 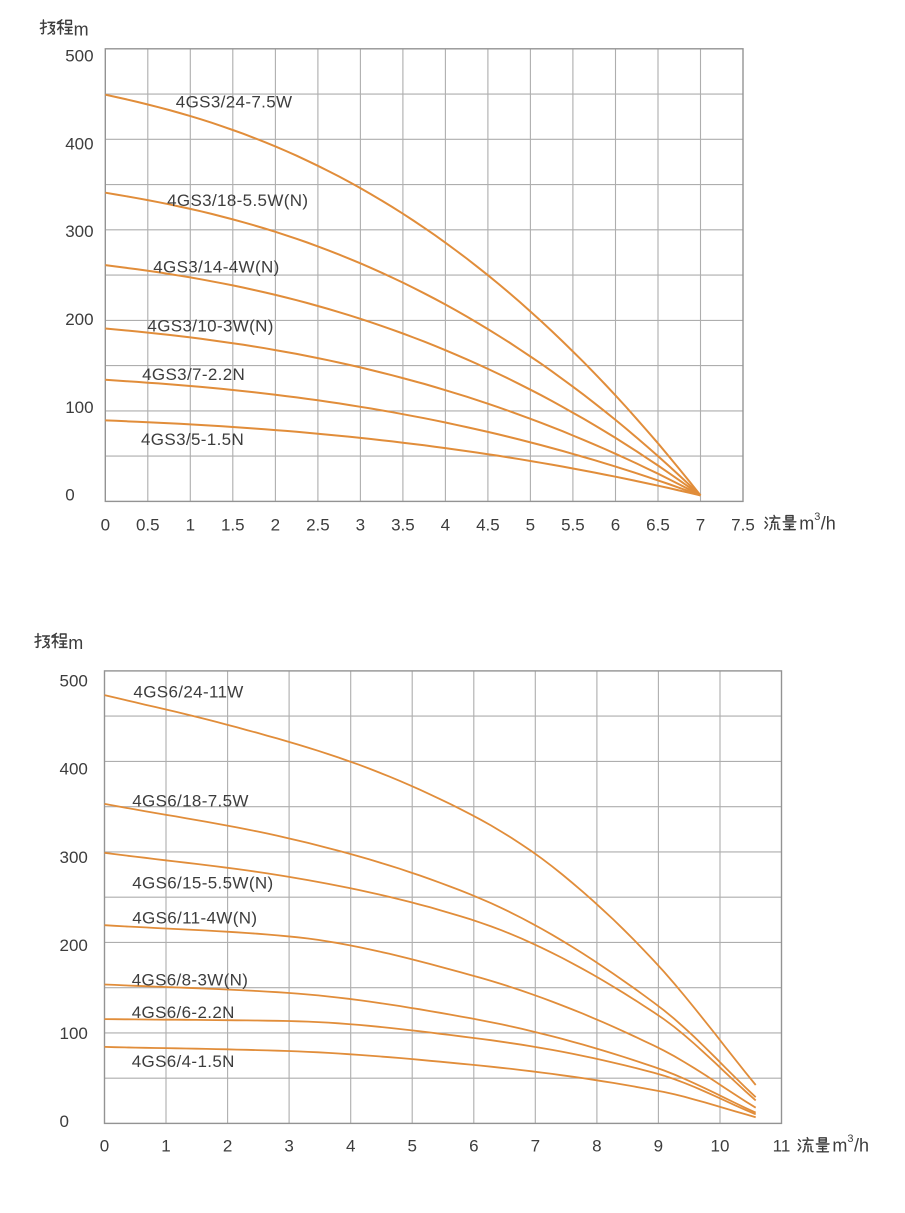 I want to click on svg-text: 4GS3/5-1.5N, so click(x=192, y=439).